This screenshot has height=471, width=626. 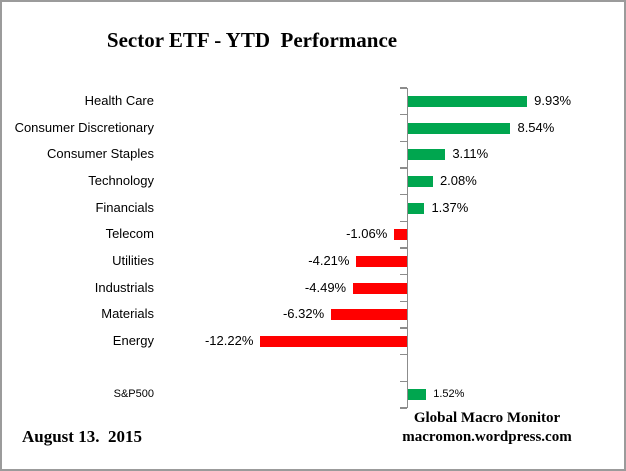 What do you see at coordinates (487, 437) in the screenshot?
I see `source-url: macromon.wordpress.com` at bounding box center [487, 437].